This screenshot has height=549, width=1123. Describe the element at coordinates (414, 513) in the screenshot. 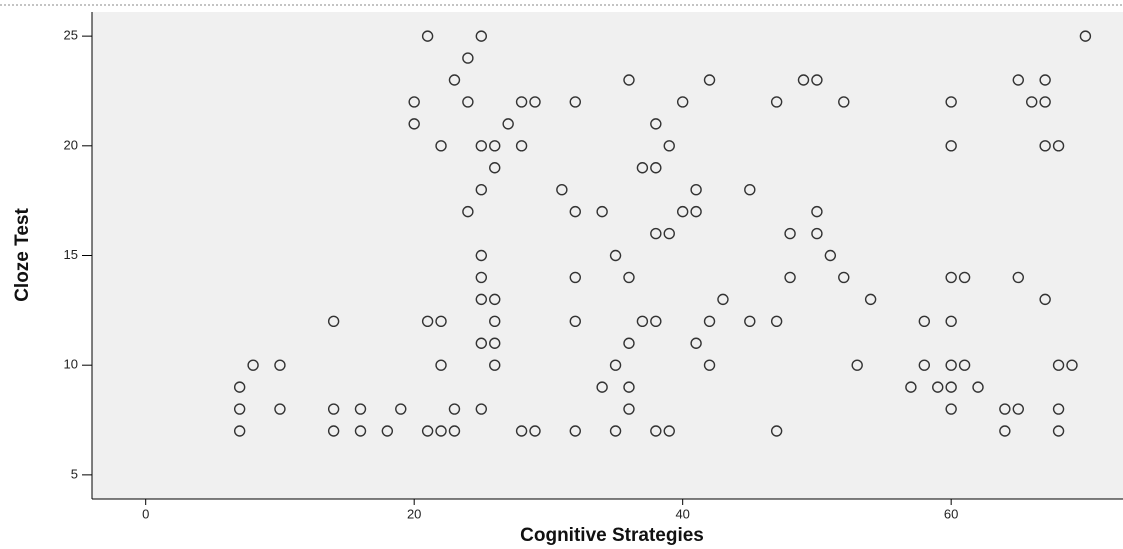

I see `x-tick-label: 20` at that location.